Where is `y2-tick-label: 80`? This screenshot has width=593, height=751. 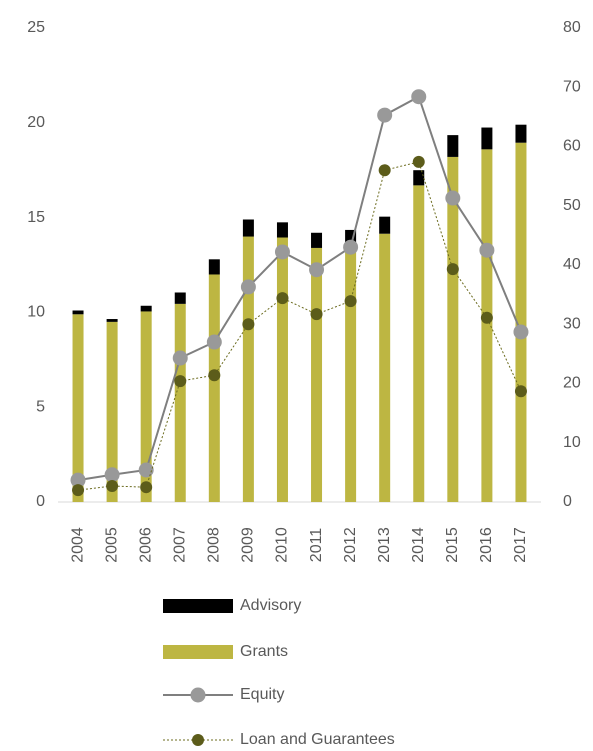 y2-tick-label: 80 is located at coordinates (572, 27).